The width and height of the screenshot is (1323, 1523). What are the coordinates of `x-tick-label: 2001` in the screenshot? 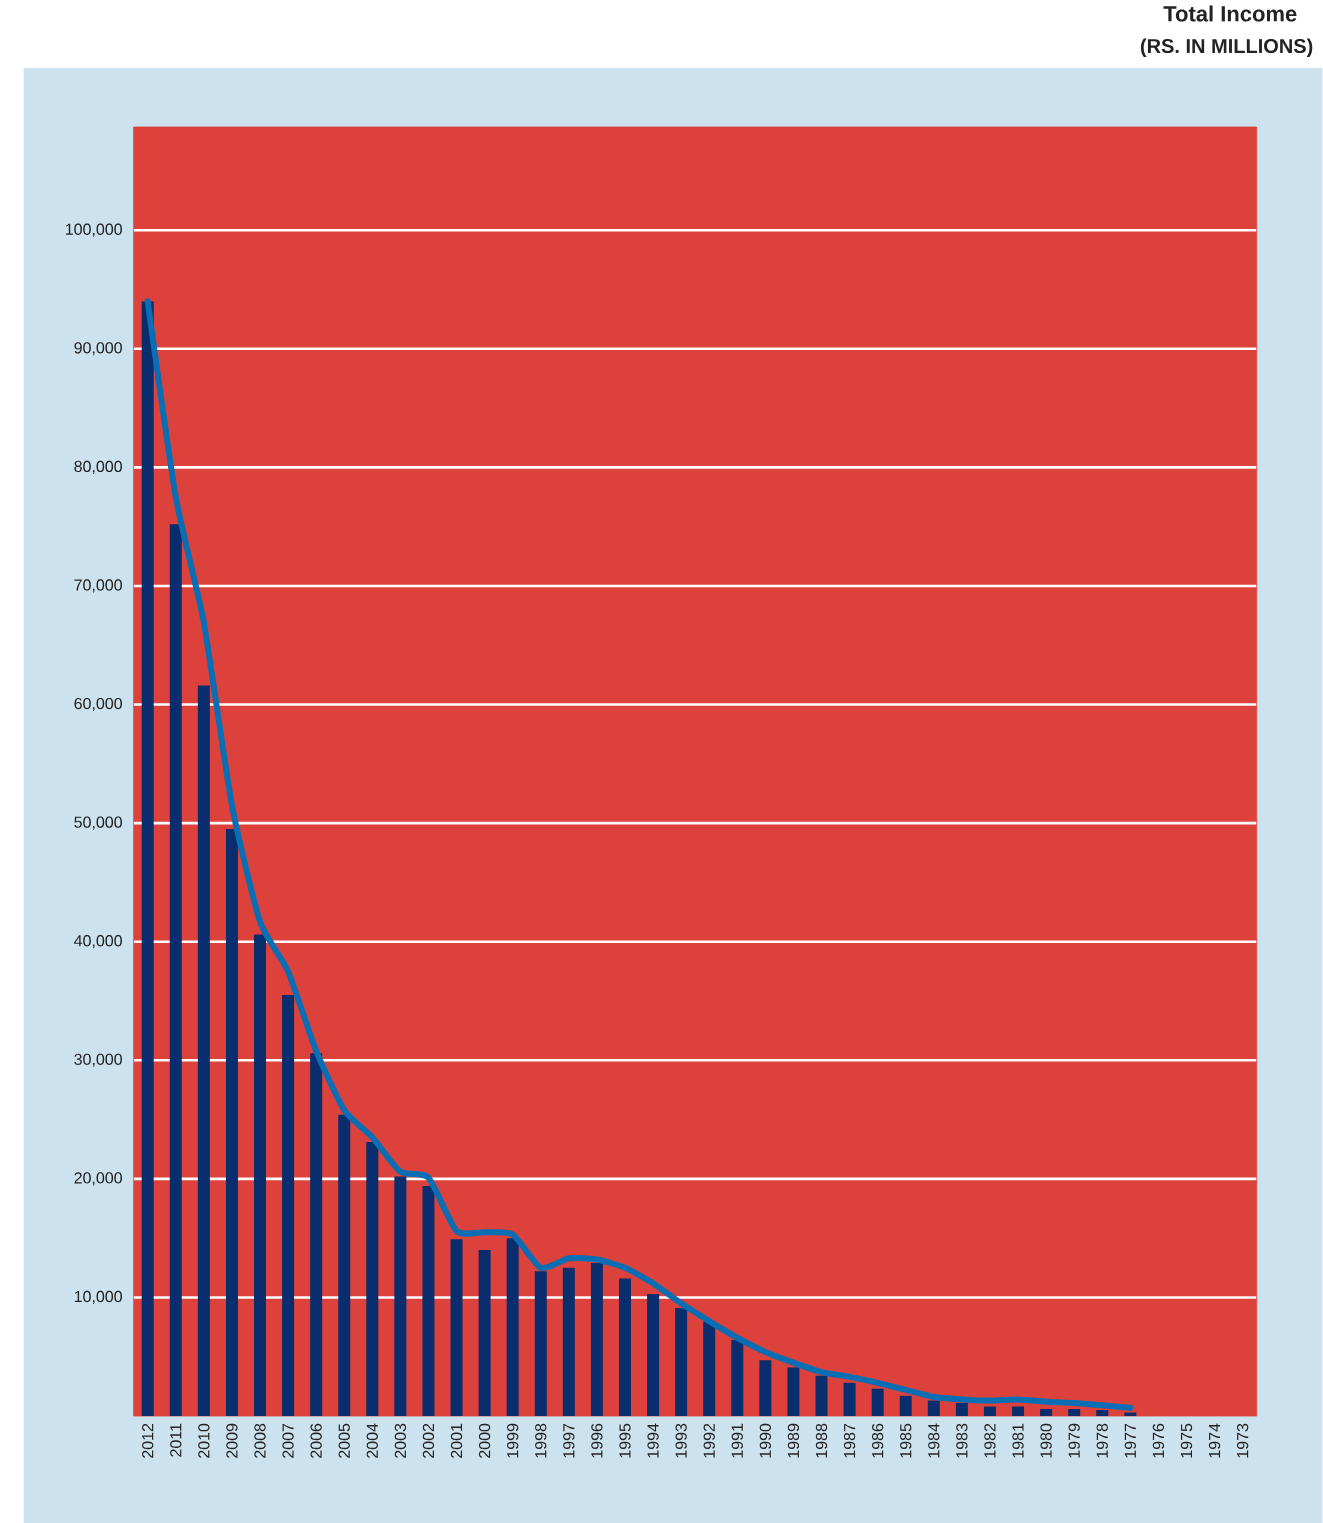 It's located at (457, 1440).